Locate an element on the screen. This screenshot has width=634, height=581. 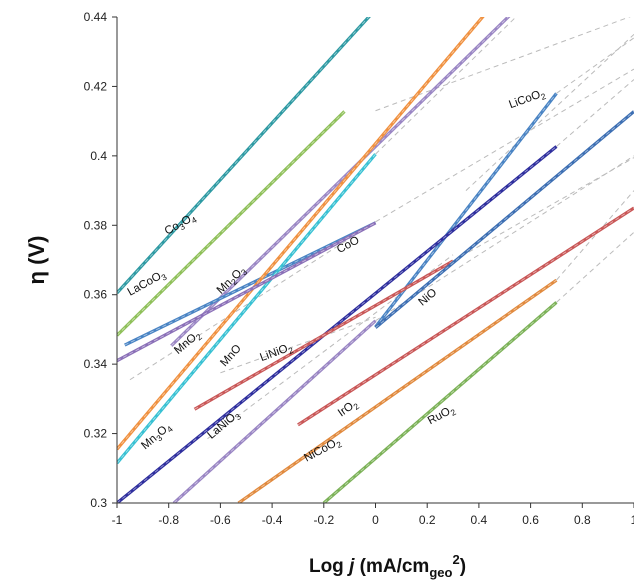
series-coo is located at coordinates (247, 292).